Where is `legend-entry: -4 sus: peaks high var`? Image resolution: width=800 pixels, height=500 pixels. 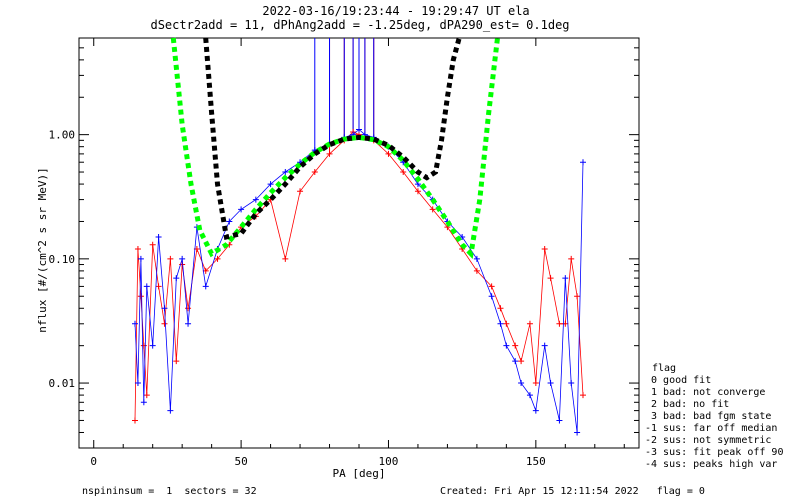
legend-entry: -4 sus: peaks high var is located at coordinates (711, 464).